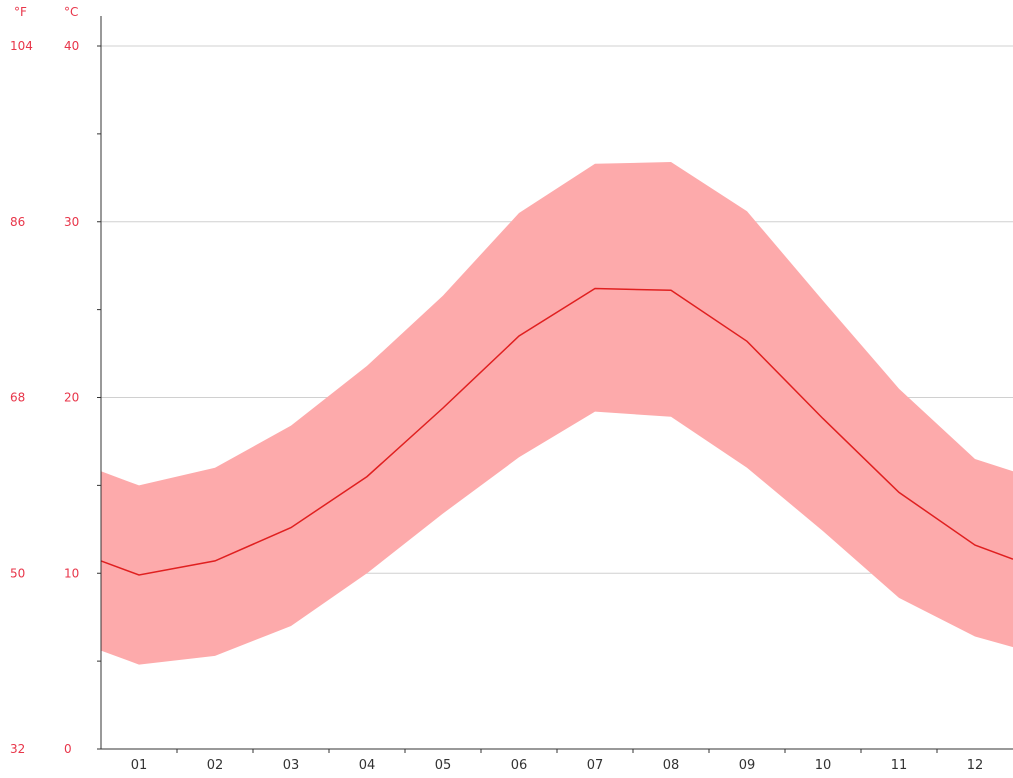 This screenshot has height=778, width=1013. What do you see at coordinates (71, 46) in the screenshot?
I see `y-tick-label-celsius: 40` at bounding box center [71, 46].